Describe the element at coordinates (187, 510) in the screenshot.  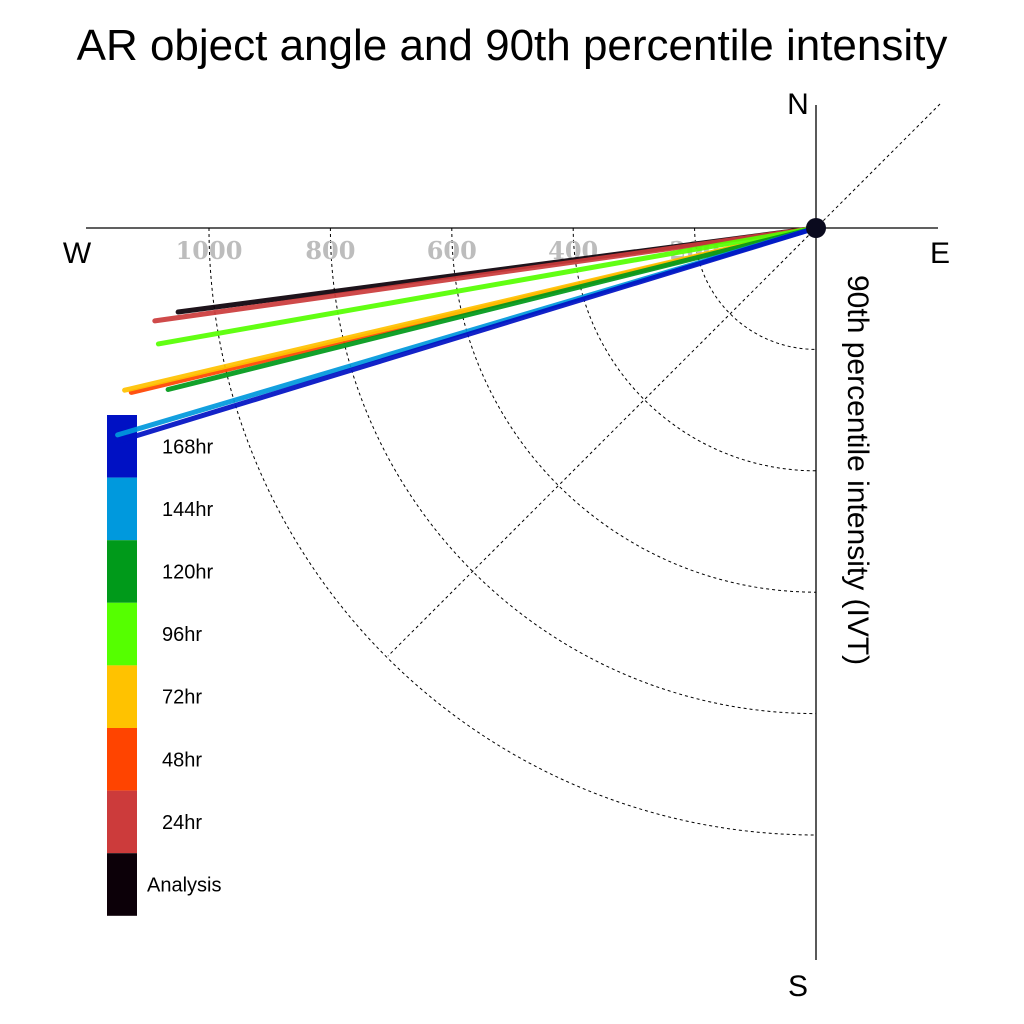
I see `legend-label: 144hr` at that location.